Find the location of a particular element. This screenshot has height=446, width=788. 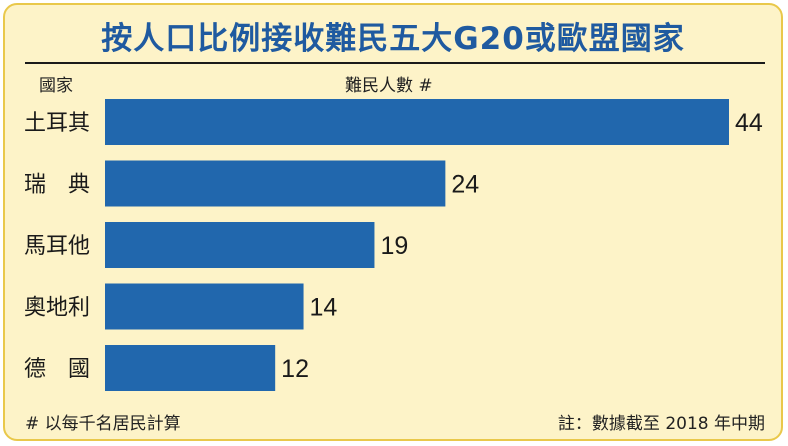

category-label: 土耳其 is located at coordinates (57, 123).